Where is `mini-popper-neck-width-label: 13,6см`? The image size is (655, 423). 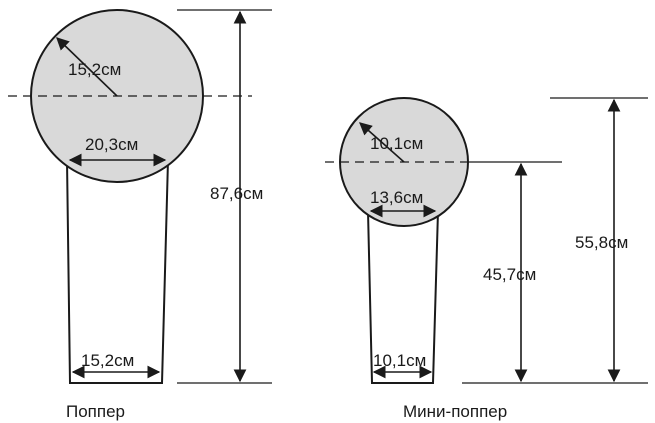 mini-popper-neck-width-label: 13,6см is located at coordinates (396, 197).